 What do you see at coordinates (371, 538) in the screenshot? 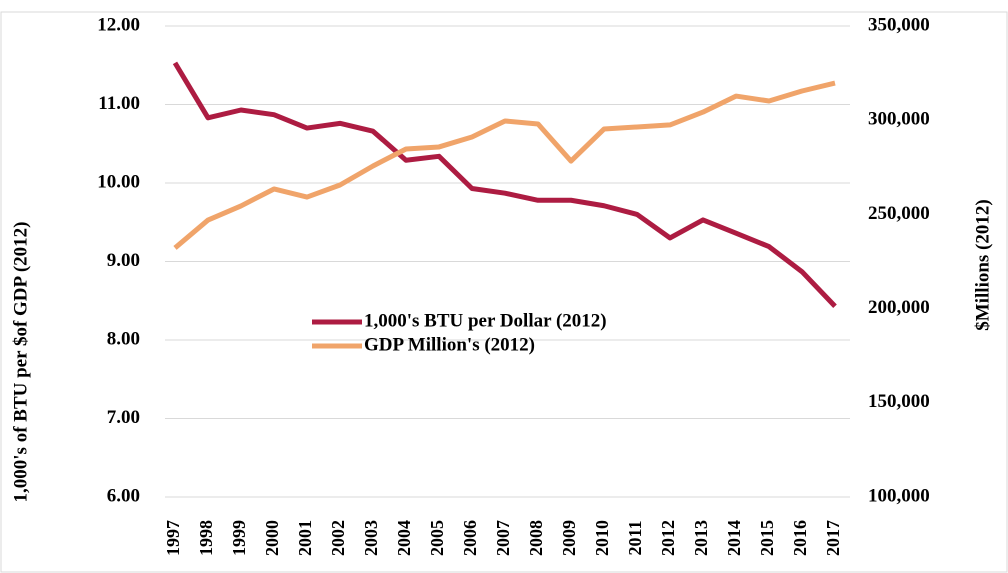
I see `x-tick-label: 2003` at bounding box center [371, 538].